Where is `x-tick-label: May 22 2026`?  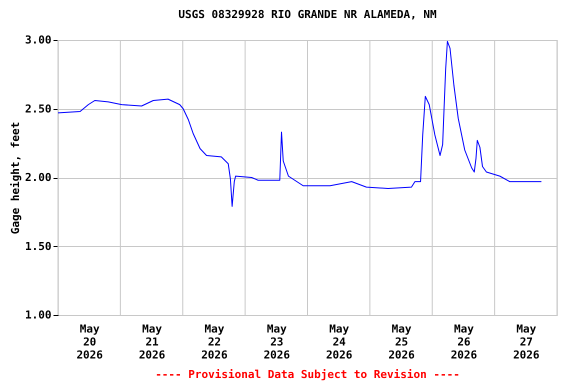 x-tick-label: May 22 2026 is located at coordinates (214, 342).